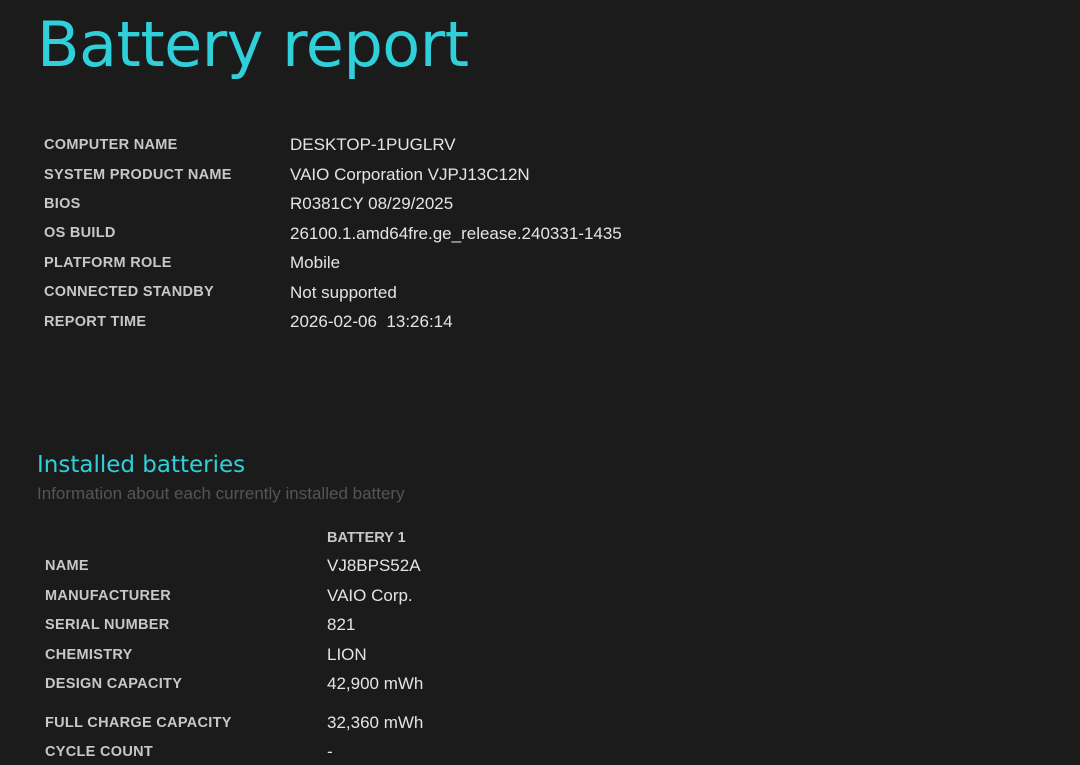 Image resolution: width=1080 pixels, height=765 pixels. Describe the element at coordinates (370, 595) in the screenshot. I see `manufacturer-value: VAIO Corp.` at that location.